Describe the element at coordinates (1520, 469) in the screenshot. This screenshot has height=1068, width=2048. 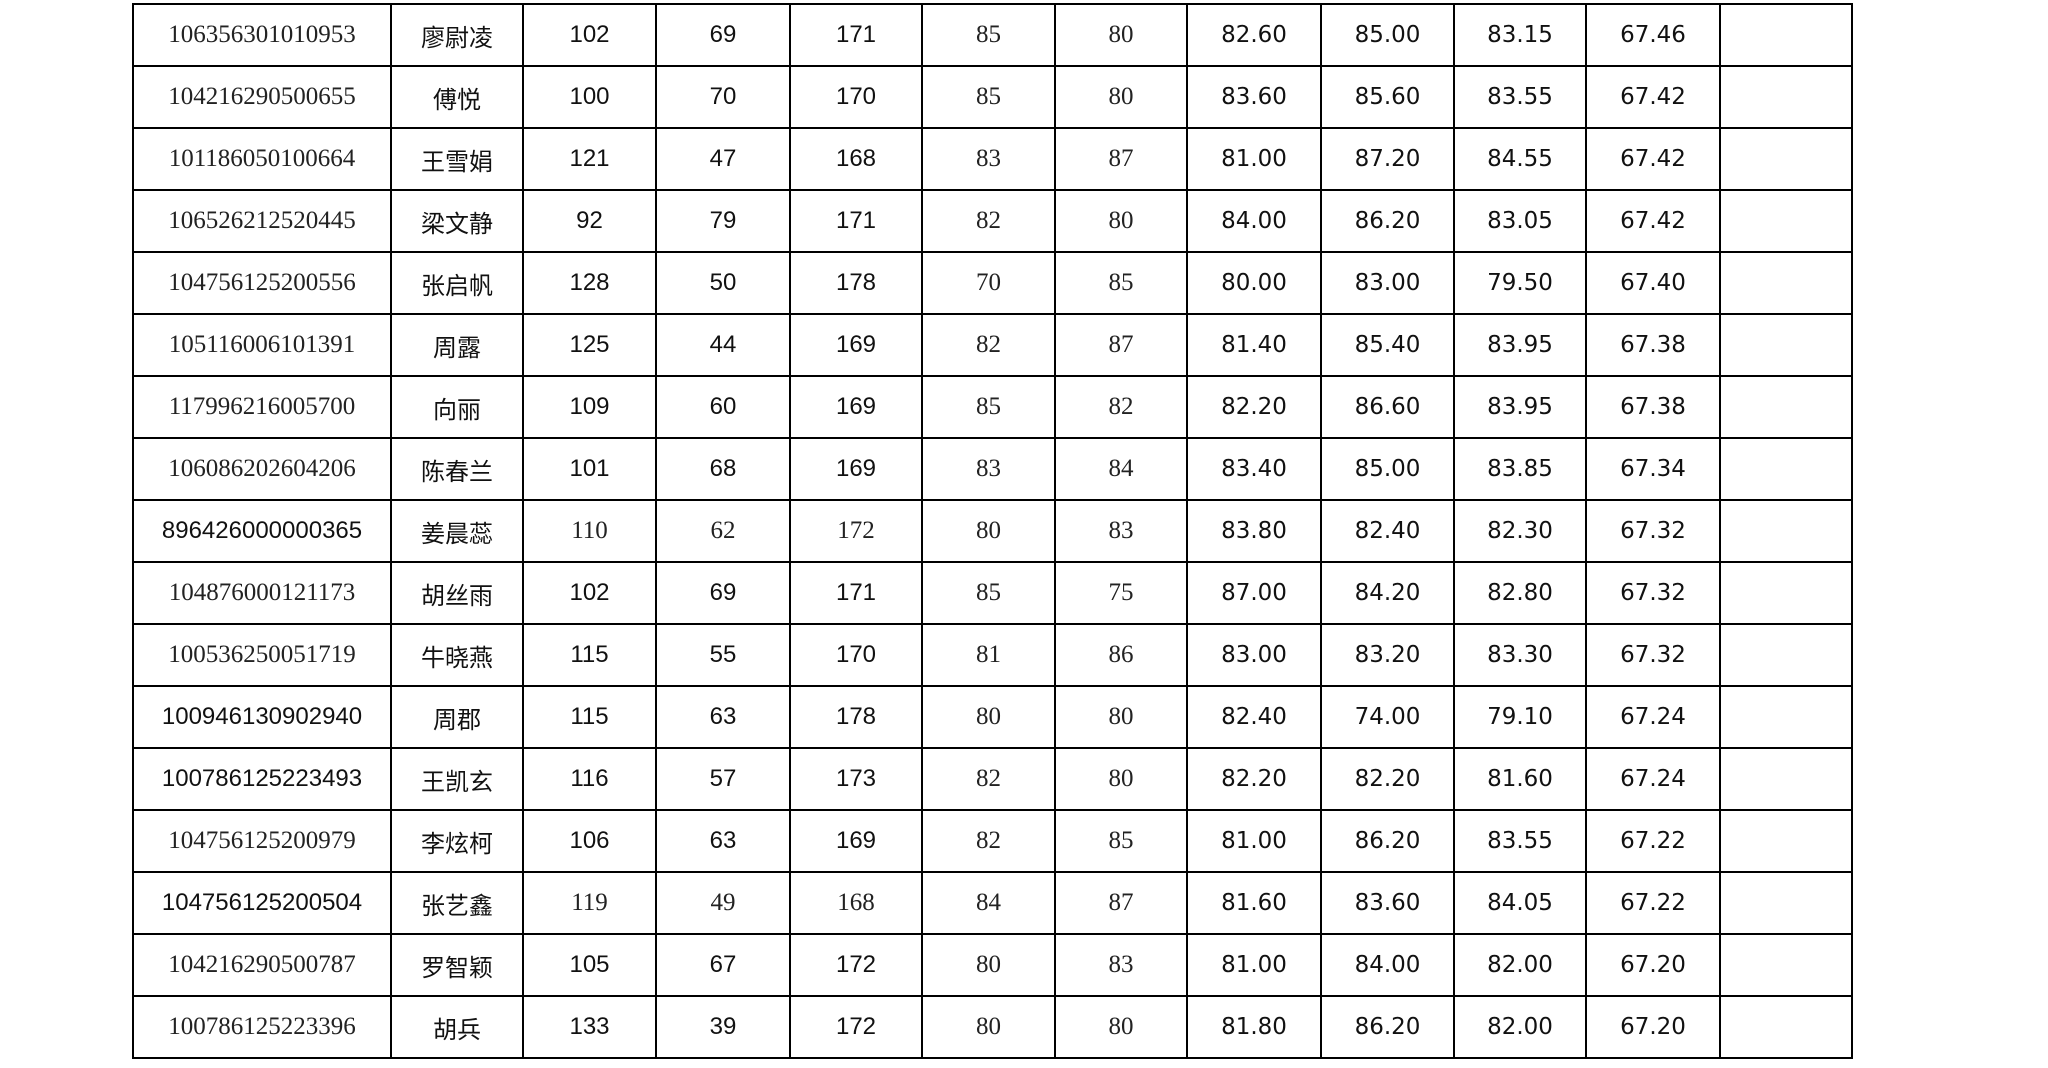
I see `cell-score-8: 83.85` at that location.